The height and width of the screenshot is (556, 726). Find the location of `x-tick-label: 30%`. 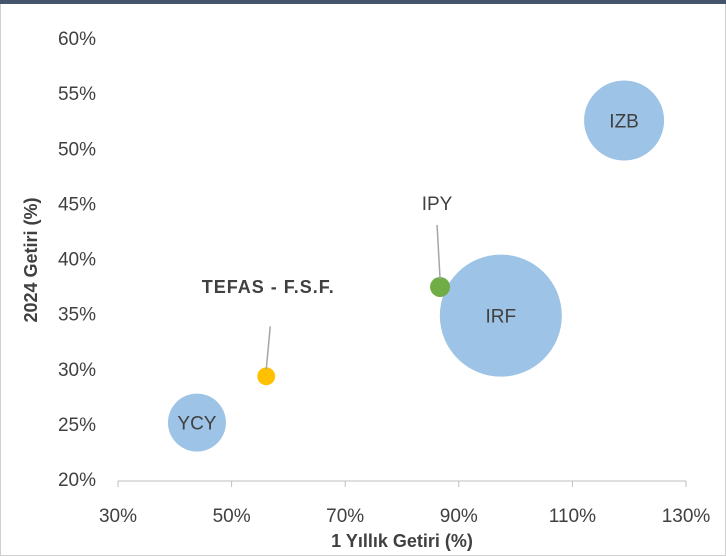

x-tick-label: 30% is located at coordinates (118, 516).